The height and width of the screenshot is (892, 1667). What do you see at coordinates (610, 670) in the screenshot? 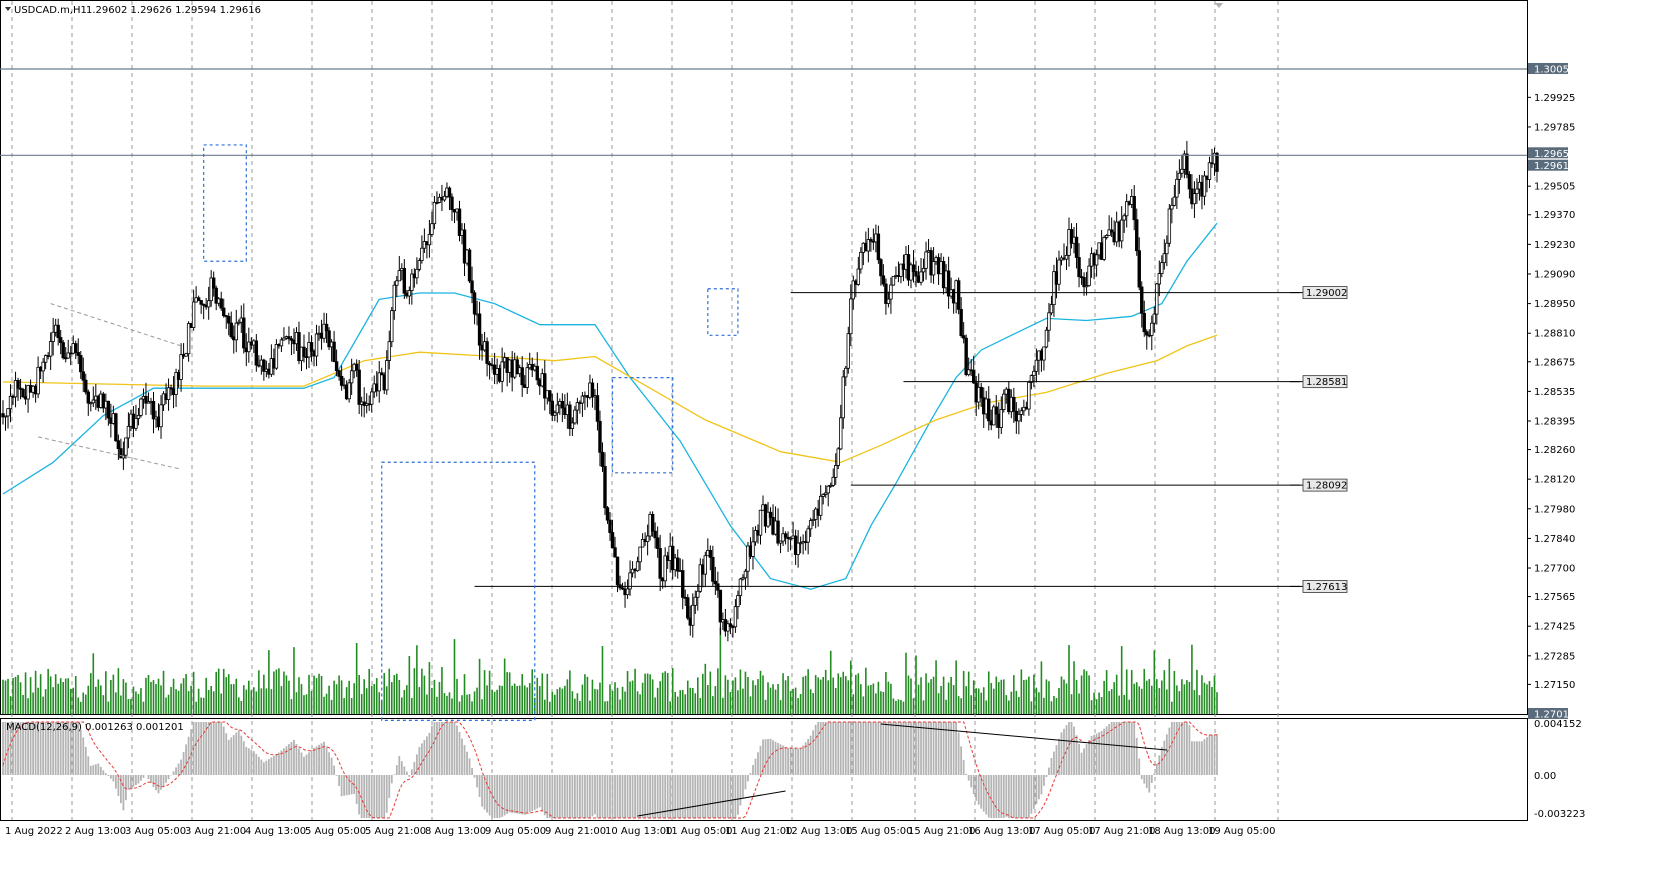
I see `volume-bars` at bounding box center [610, 670].